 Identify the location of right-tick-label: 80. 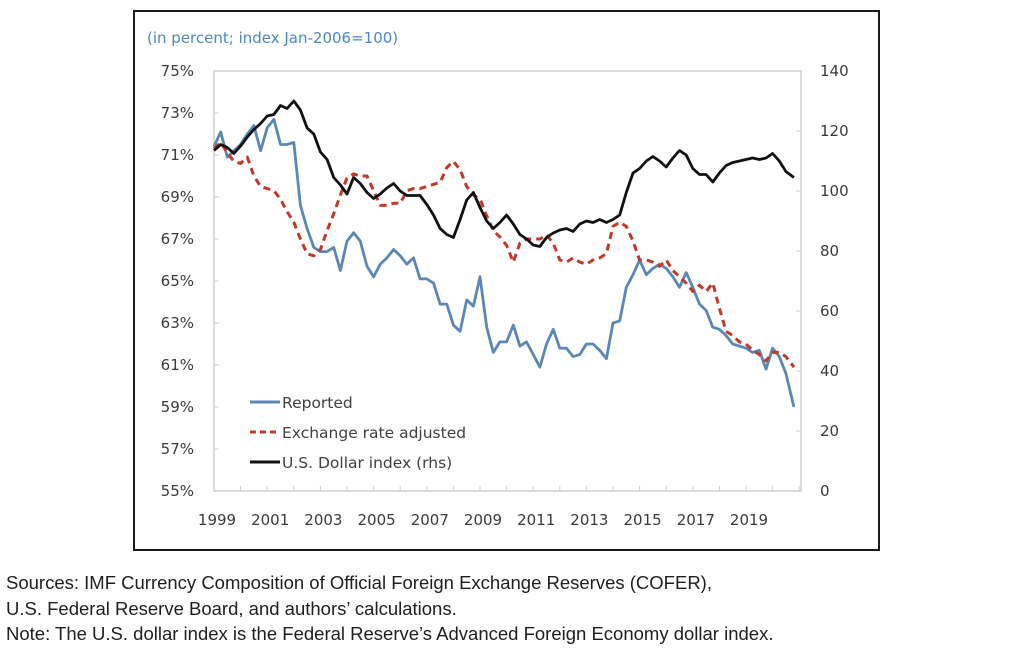
(829, 251).